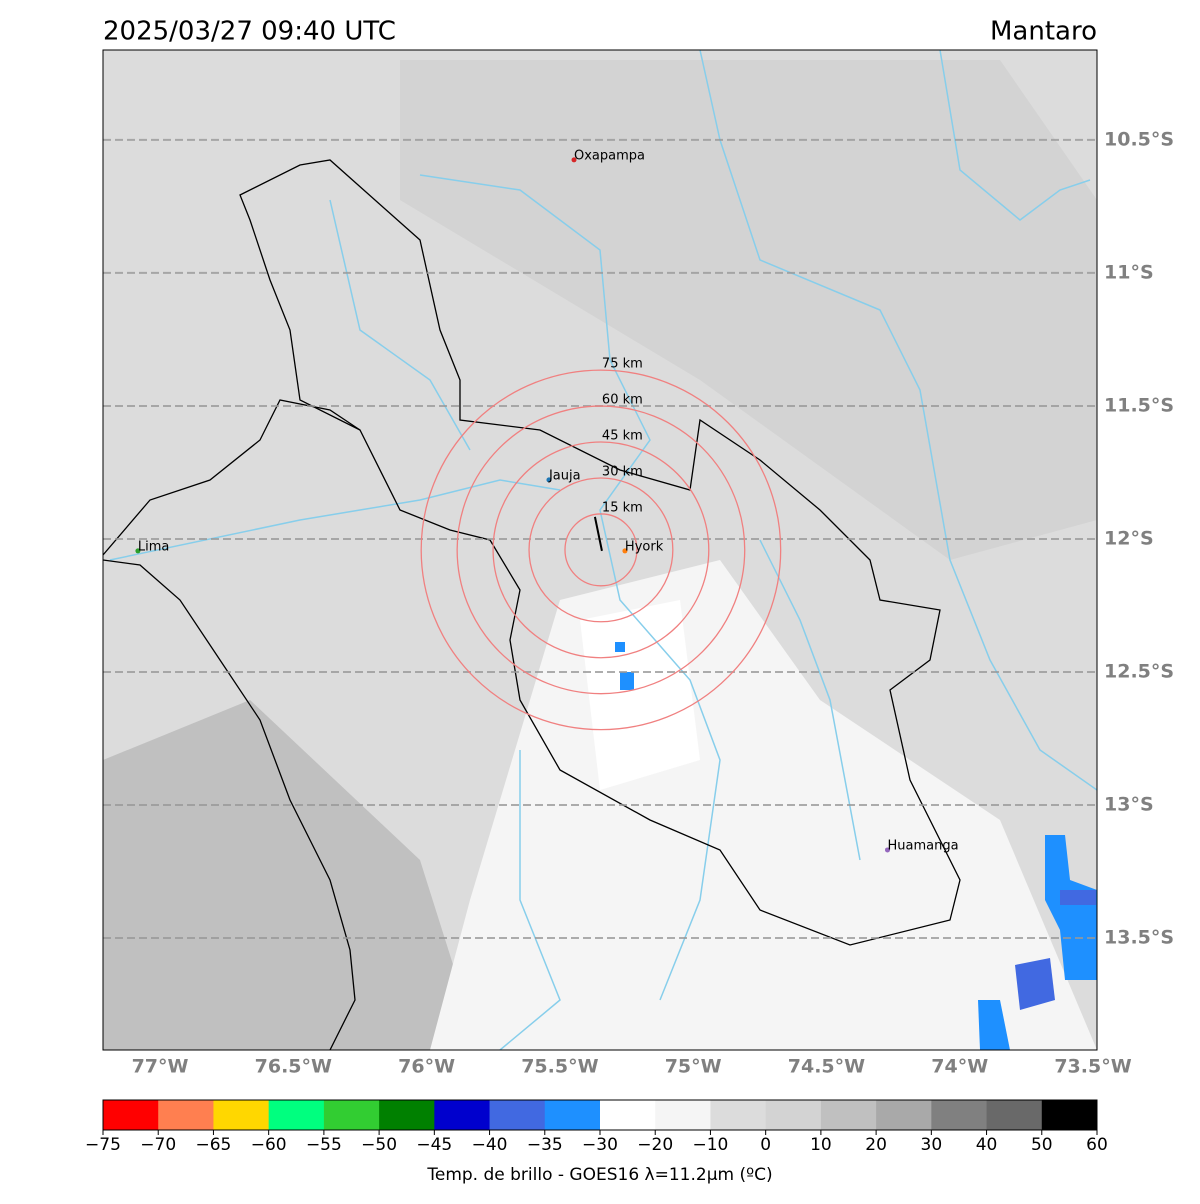  What do you see at coordinates (644, 546) in the screenshot?
I see `city-label: Hyork` at bounding box center [644, 546].